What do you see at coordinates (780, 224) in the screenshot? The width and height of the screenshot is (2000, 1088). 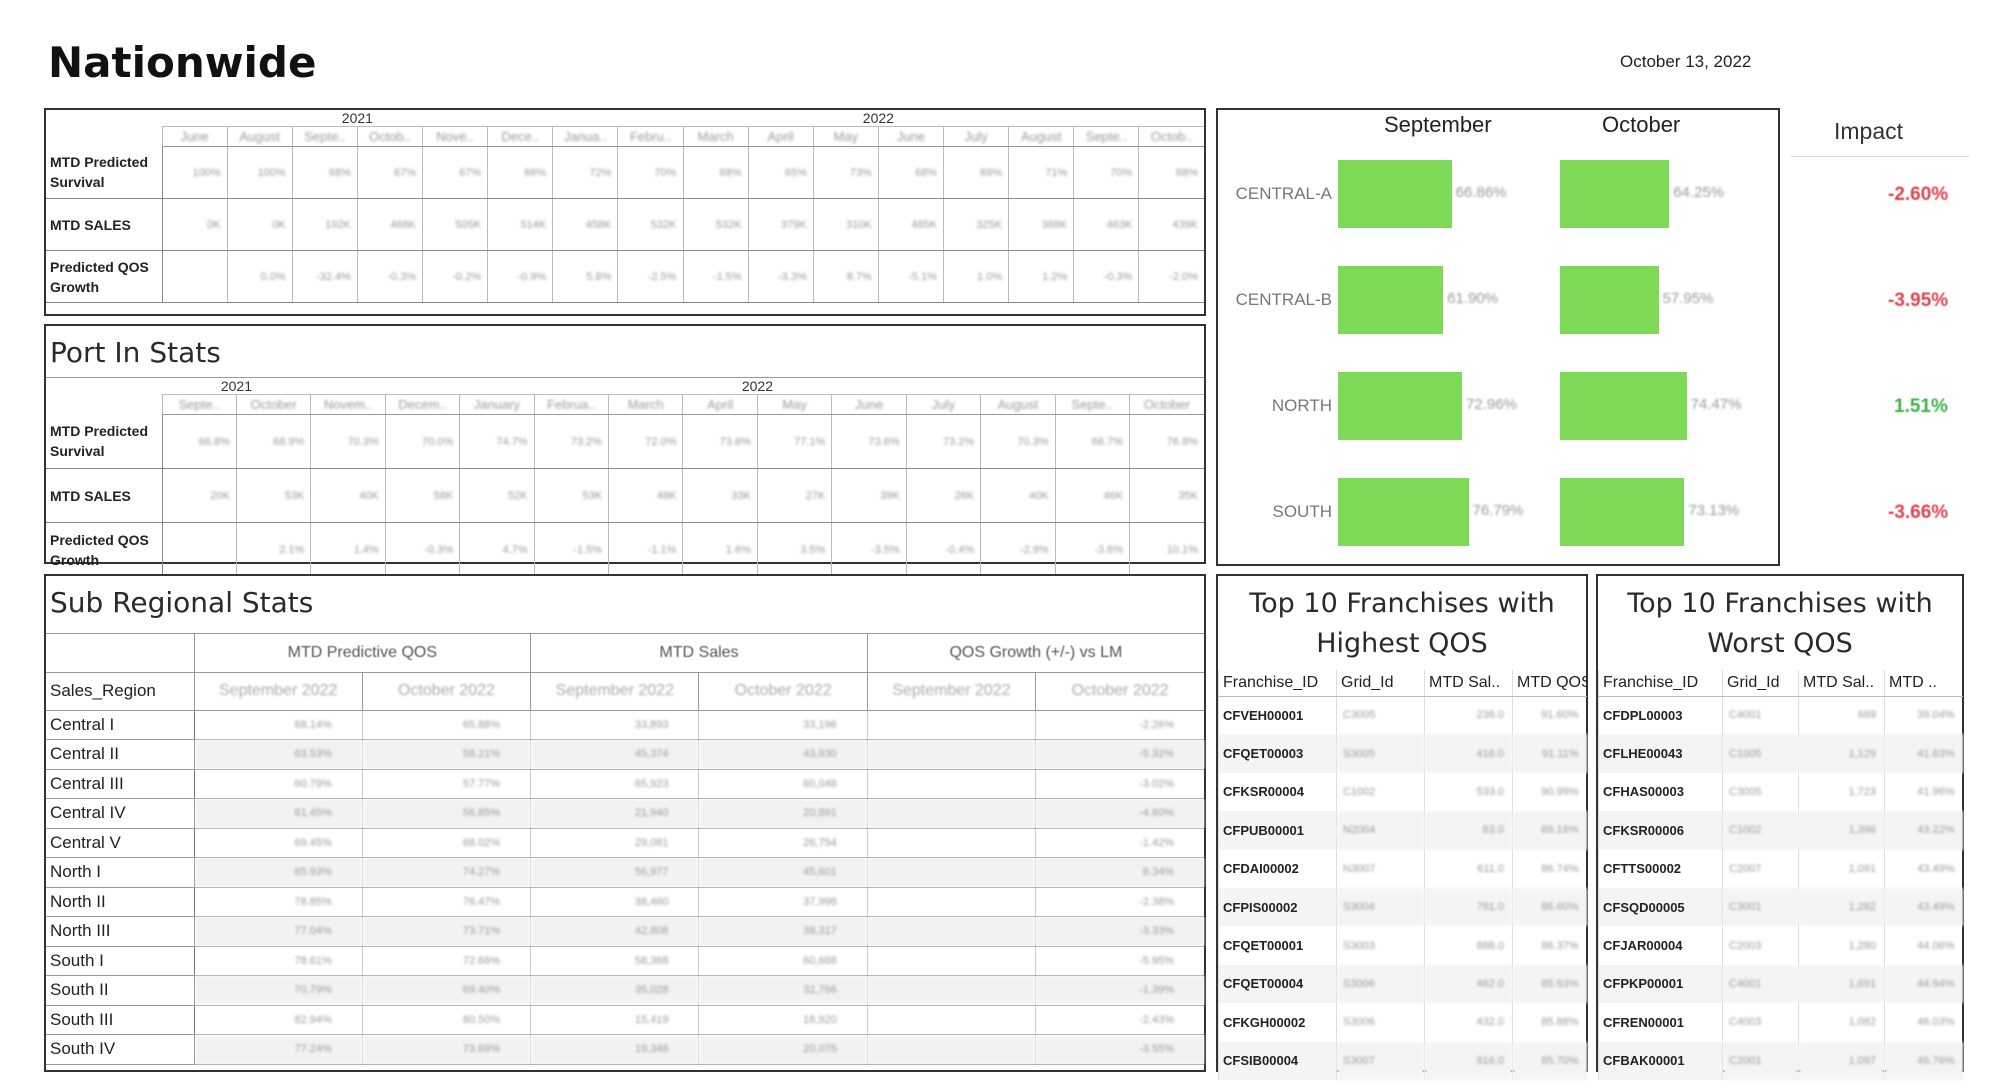 I see `stat-value: 379K` at bounding box center [780, 224].